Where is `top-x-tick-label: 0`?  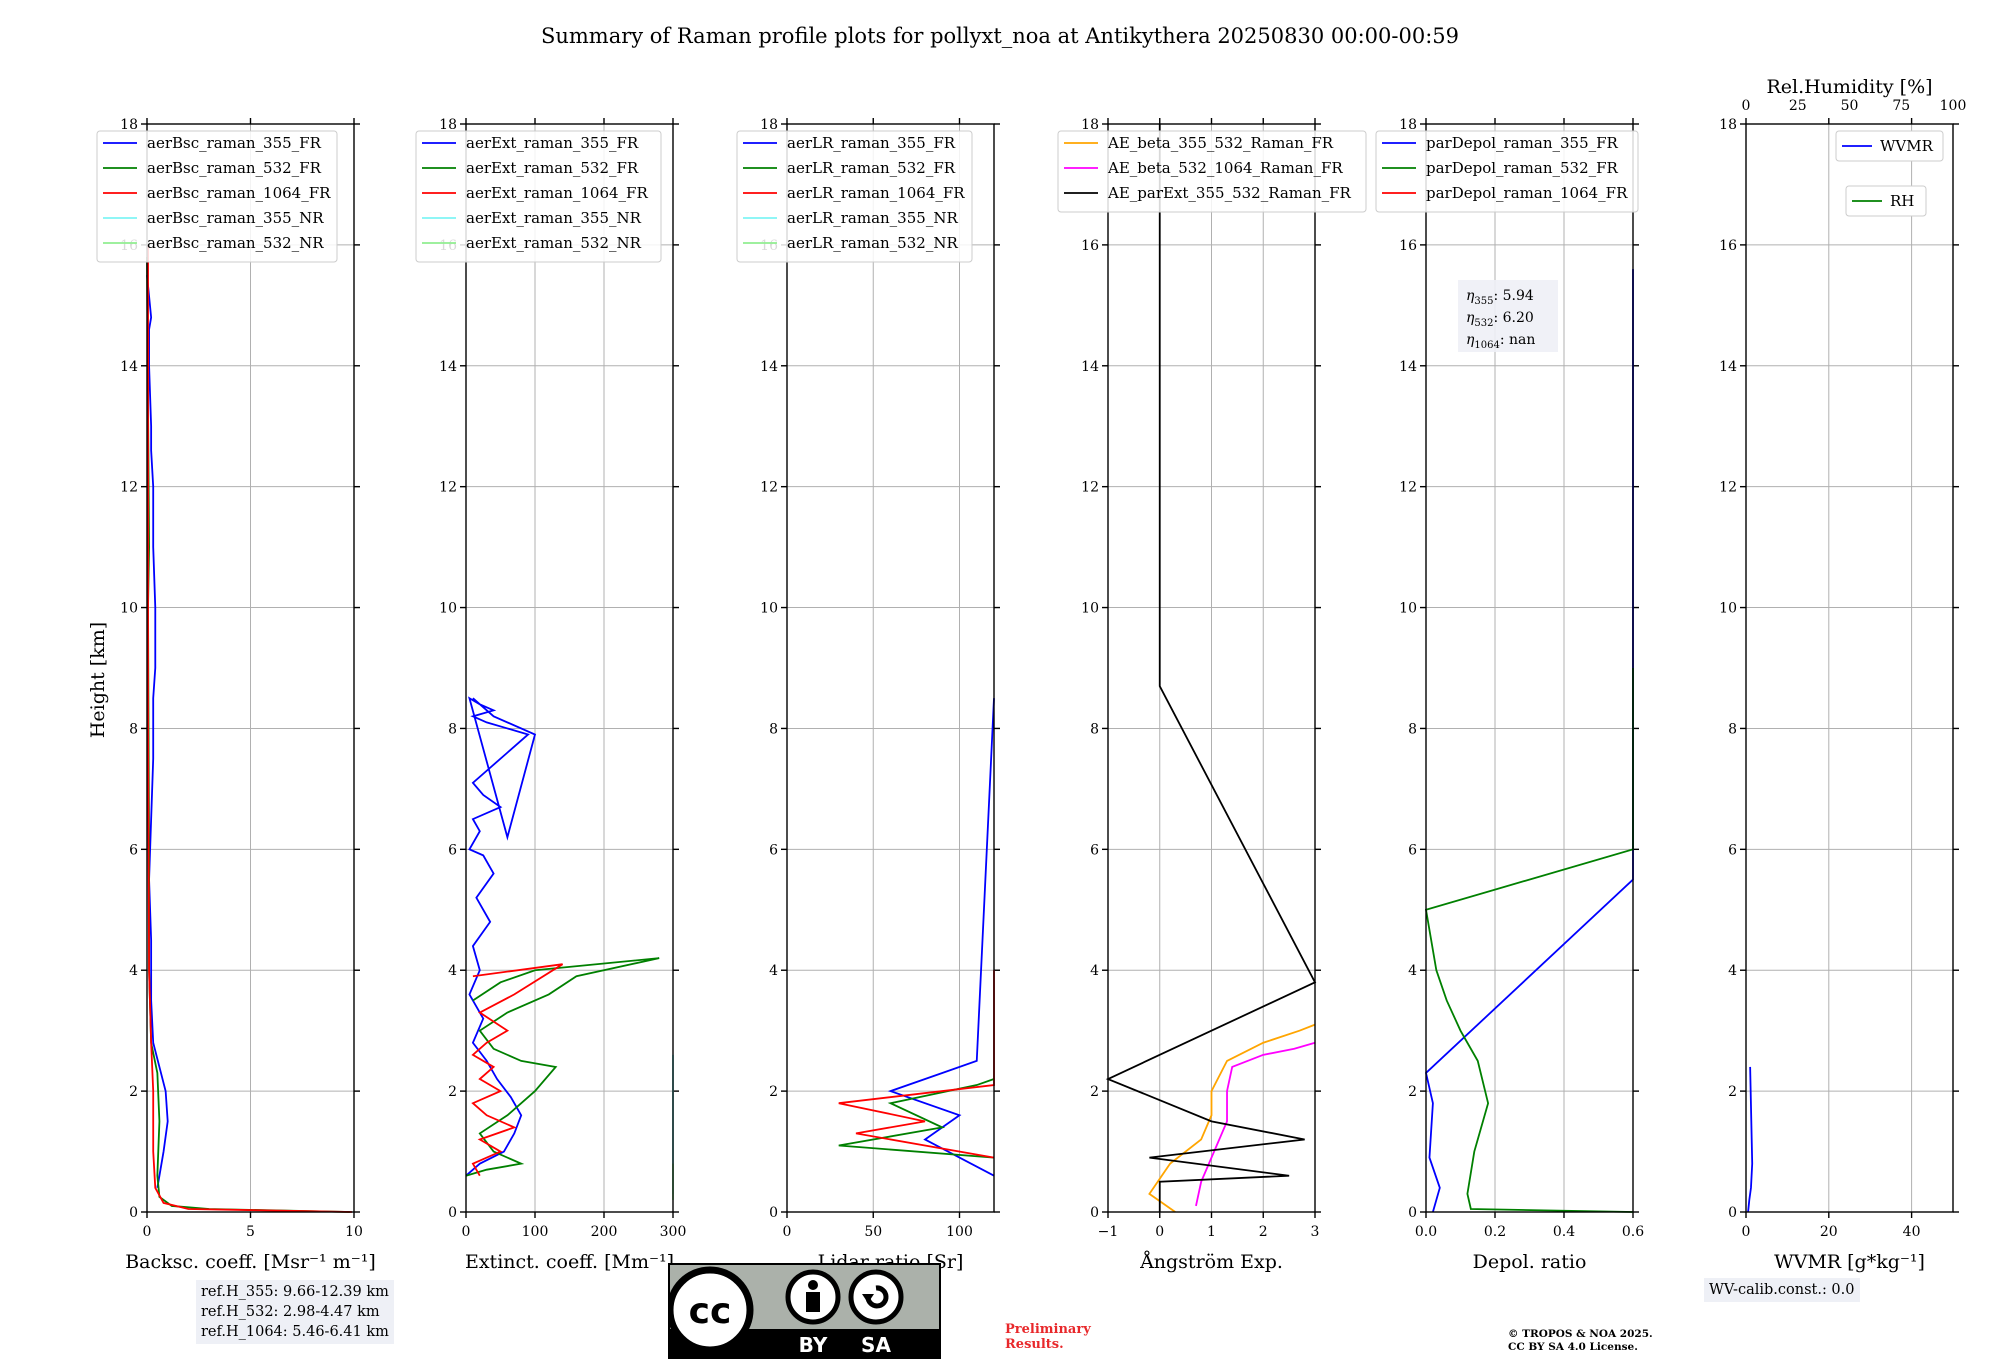 top-x-tick-label: 0 is located at coordinates (1746, 106).